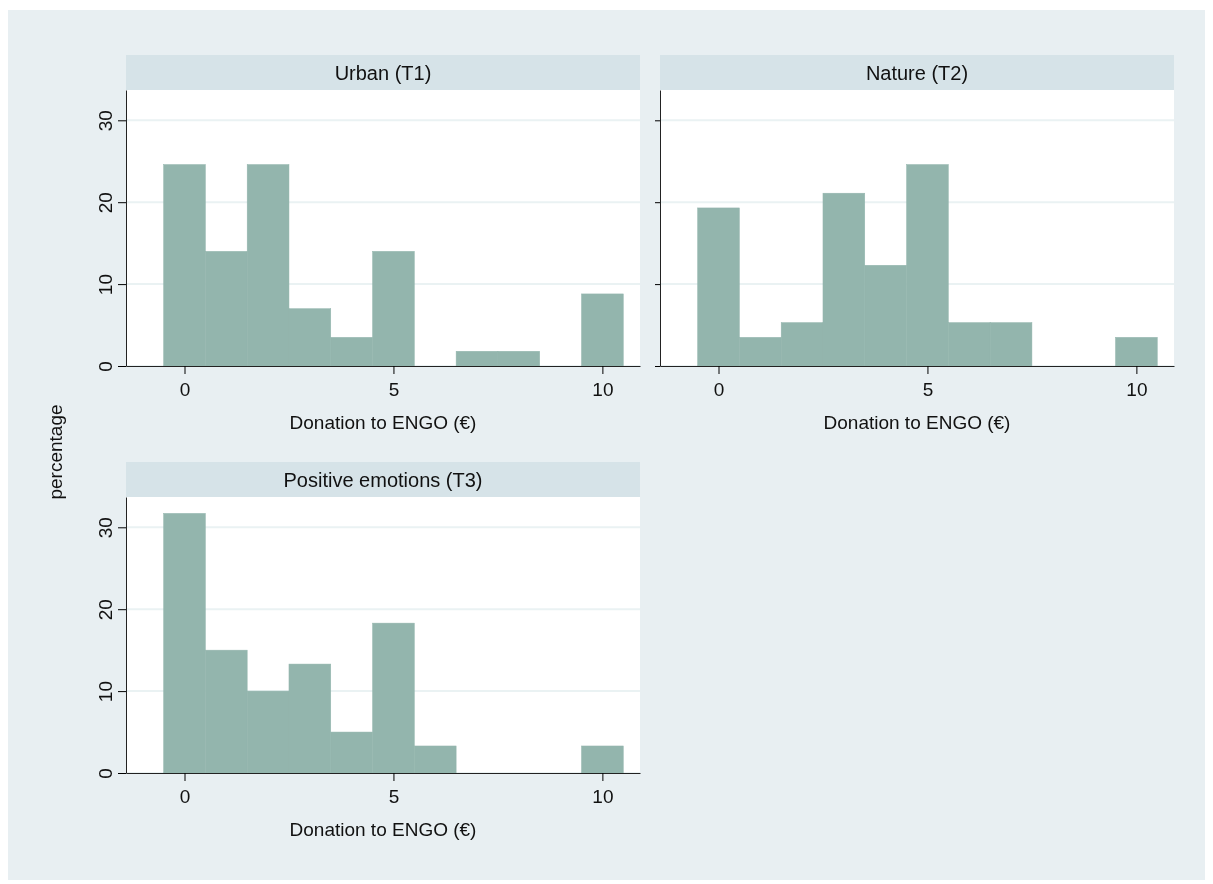 The image size is (1213, 884). What do you see at coordinates (383, 479) in the screenshot?
I see `chart-title: Positive emotions (T3)` at bounding box center [383, 479].